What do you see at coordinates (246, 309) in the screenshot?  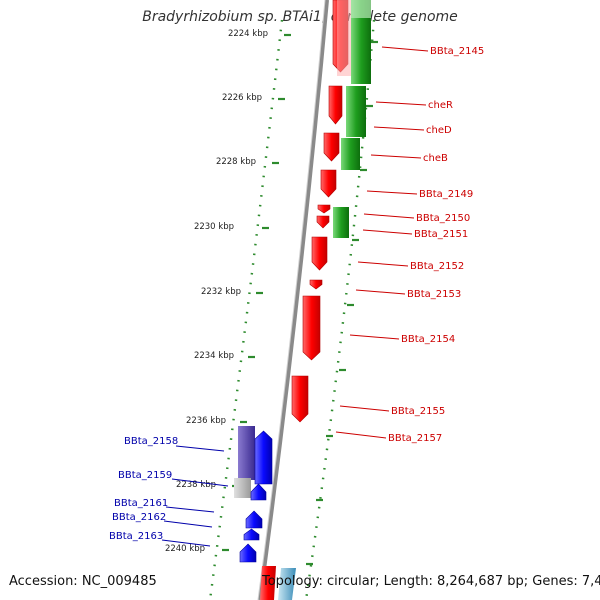 I see `tick-ring-left` at bounding box center [246, 309].